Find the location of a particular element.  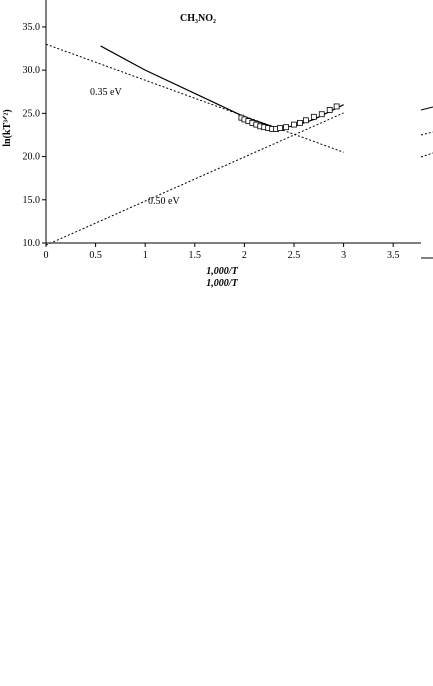

x-axis-label-repeat: 1,000/T is located at coordinates (222, 283).